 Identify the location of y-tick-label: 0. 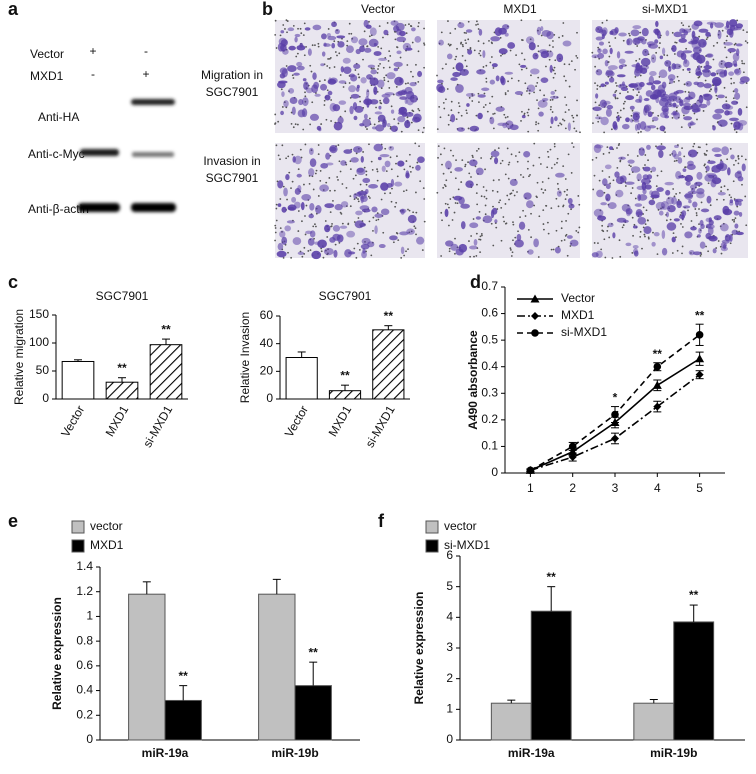
(449, 739).